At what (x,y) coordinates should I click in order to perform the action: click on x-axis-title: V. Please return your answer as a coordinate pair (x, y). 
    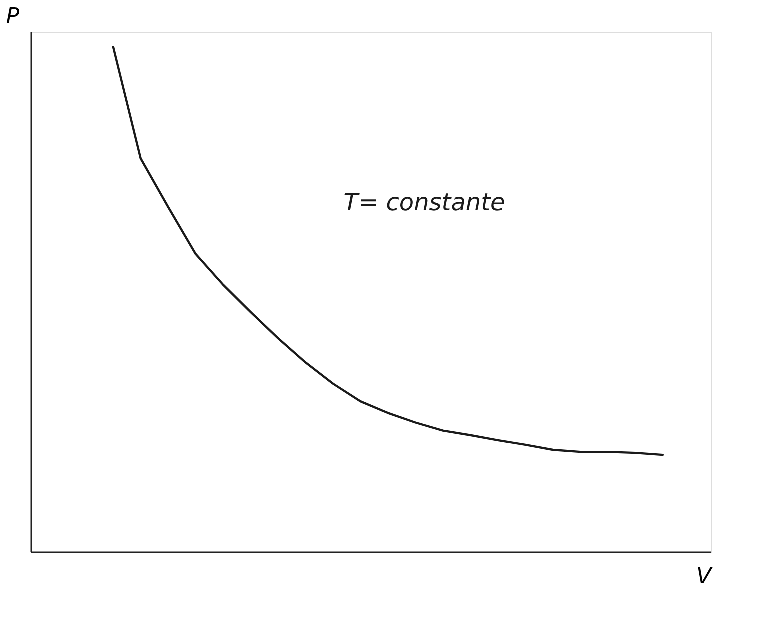
    Looking at the image, I should click on (705, 577).